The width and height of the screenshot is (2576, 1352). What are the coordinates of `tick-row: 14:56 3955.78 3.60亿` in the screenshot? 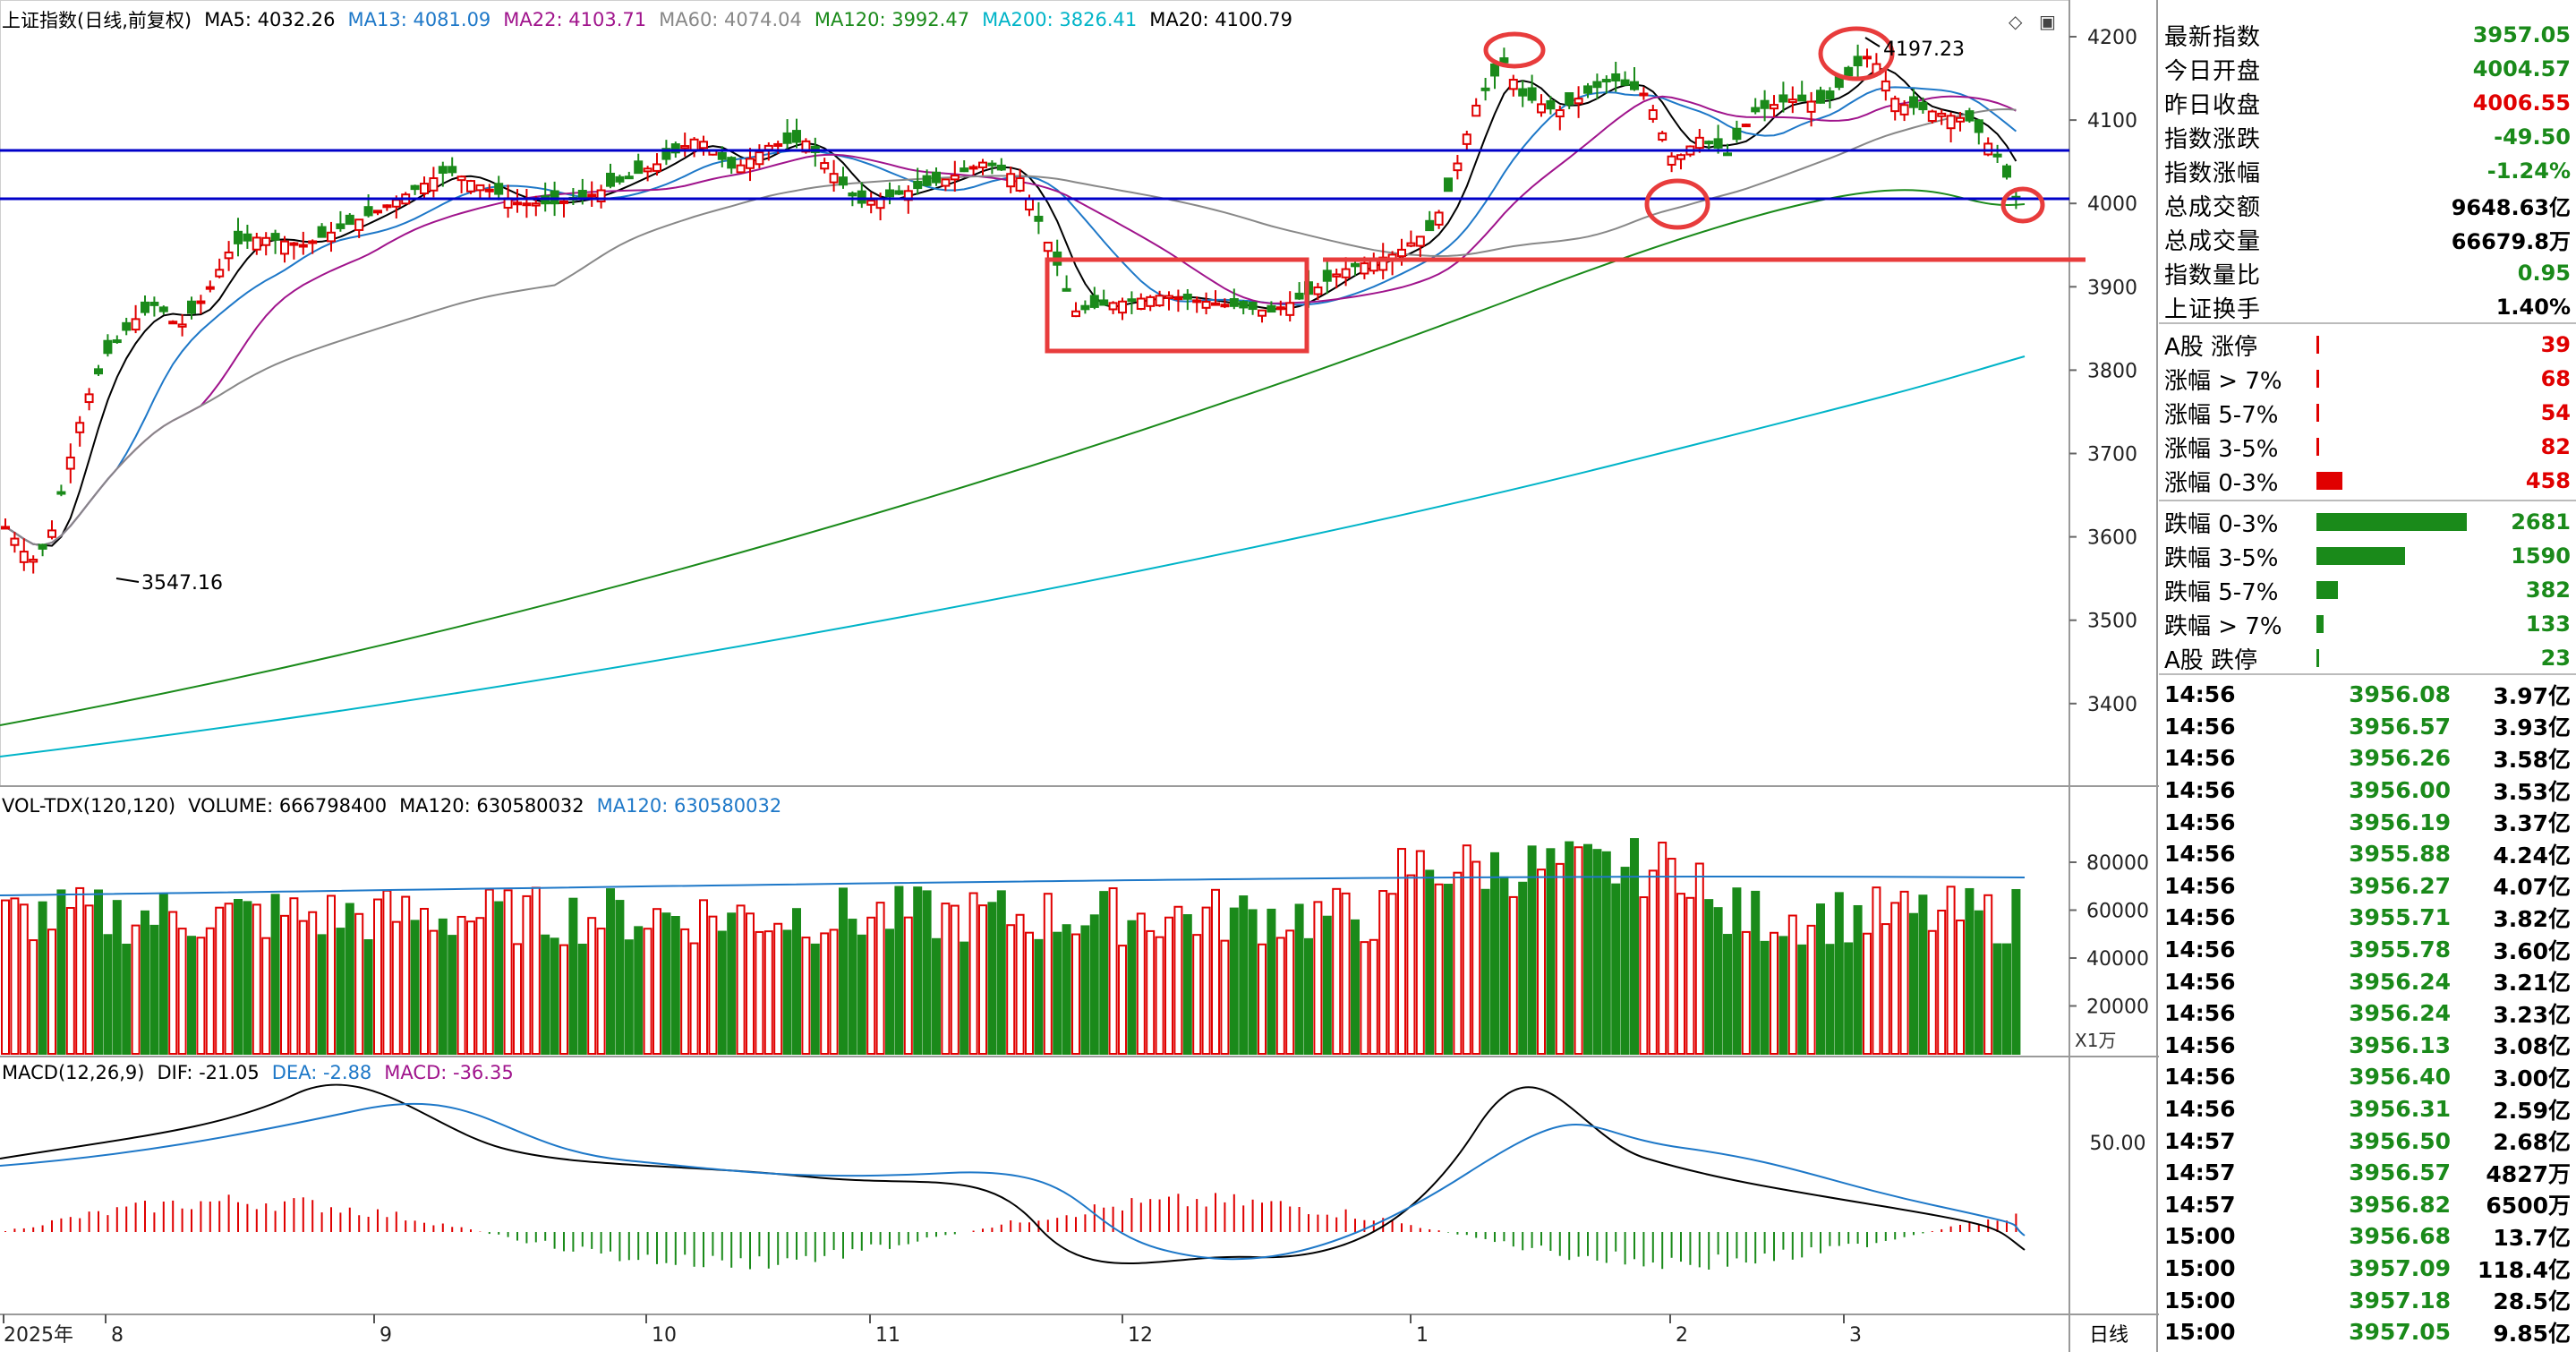 It's located at (2367, 950).